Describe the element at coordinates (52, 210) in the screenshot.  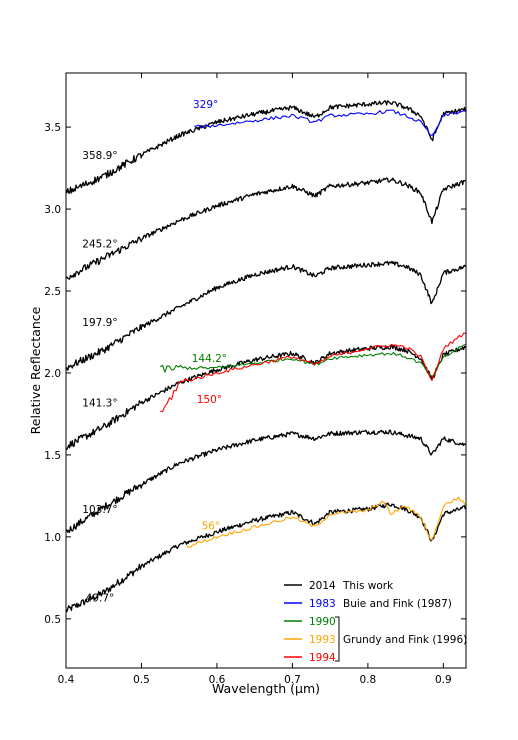
I see `y-tick-label: 3.0` at that location.